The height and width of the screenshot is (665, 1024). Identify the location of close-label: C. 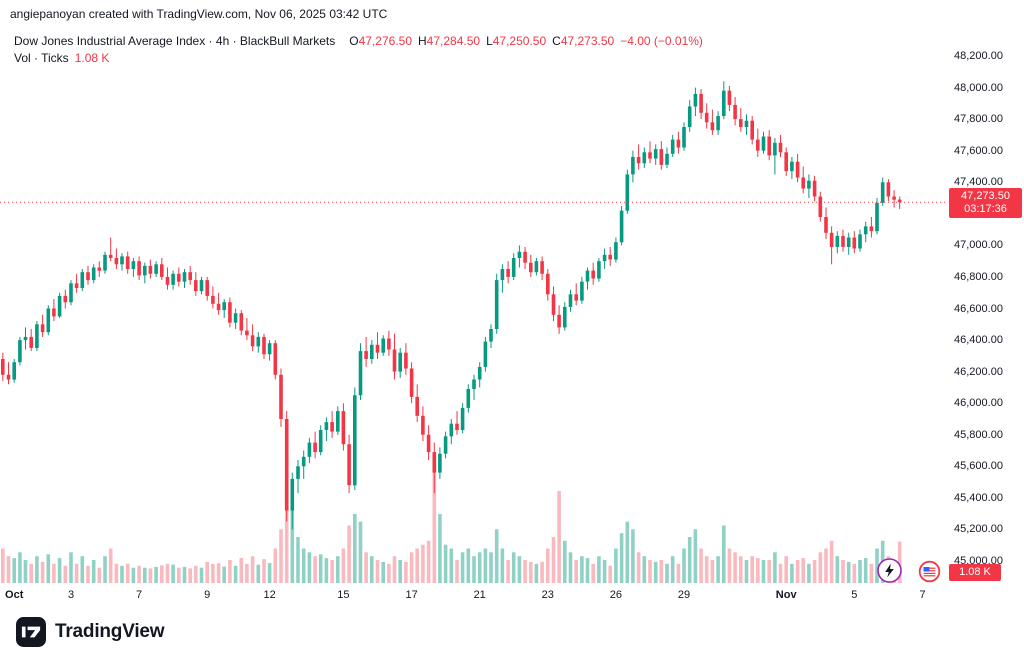
(556, 41).